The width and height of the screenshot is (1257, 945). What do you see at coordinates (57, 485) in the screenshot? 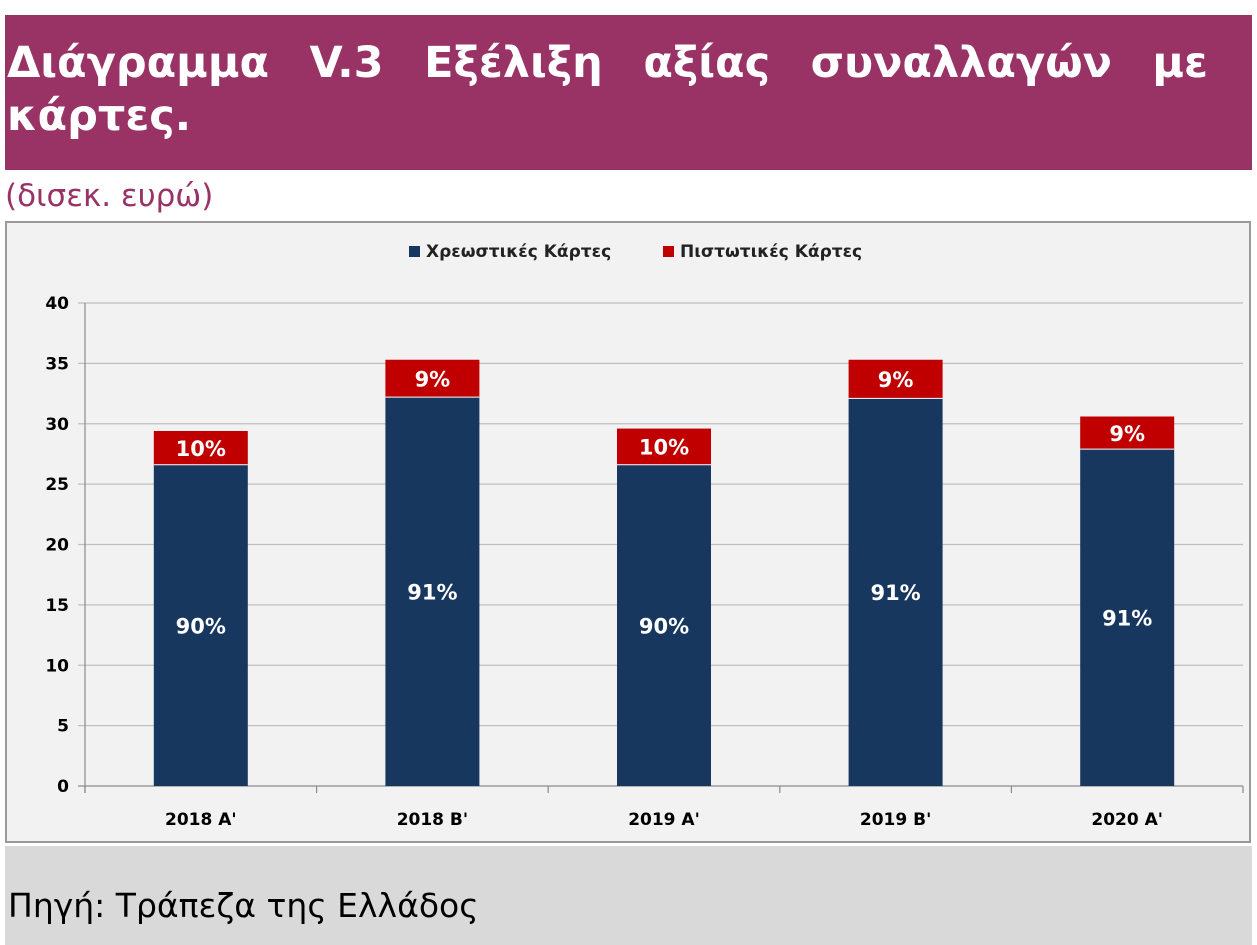
I see `y-tick-label: 25` at bounding box center [57, 485].